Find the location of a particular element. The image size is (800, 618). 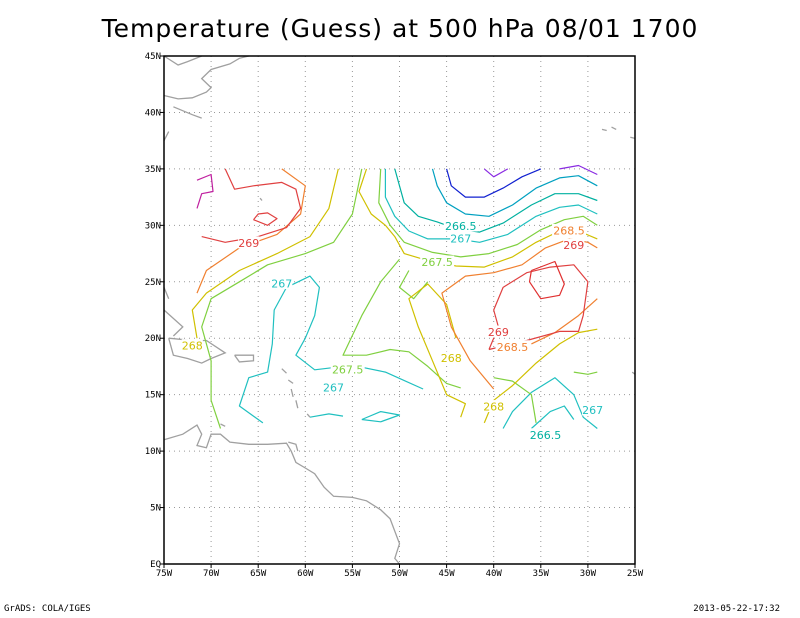

x-tick-label: 30W is located at coordinates (588, 574).